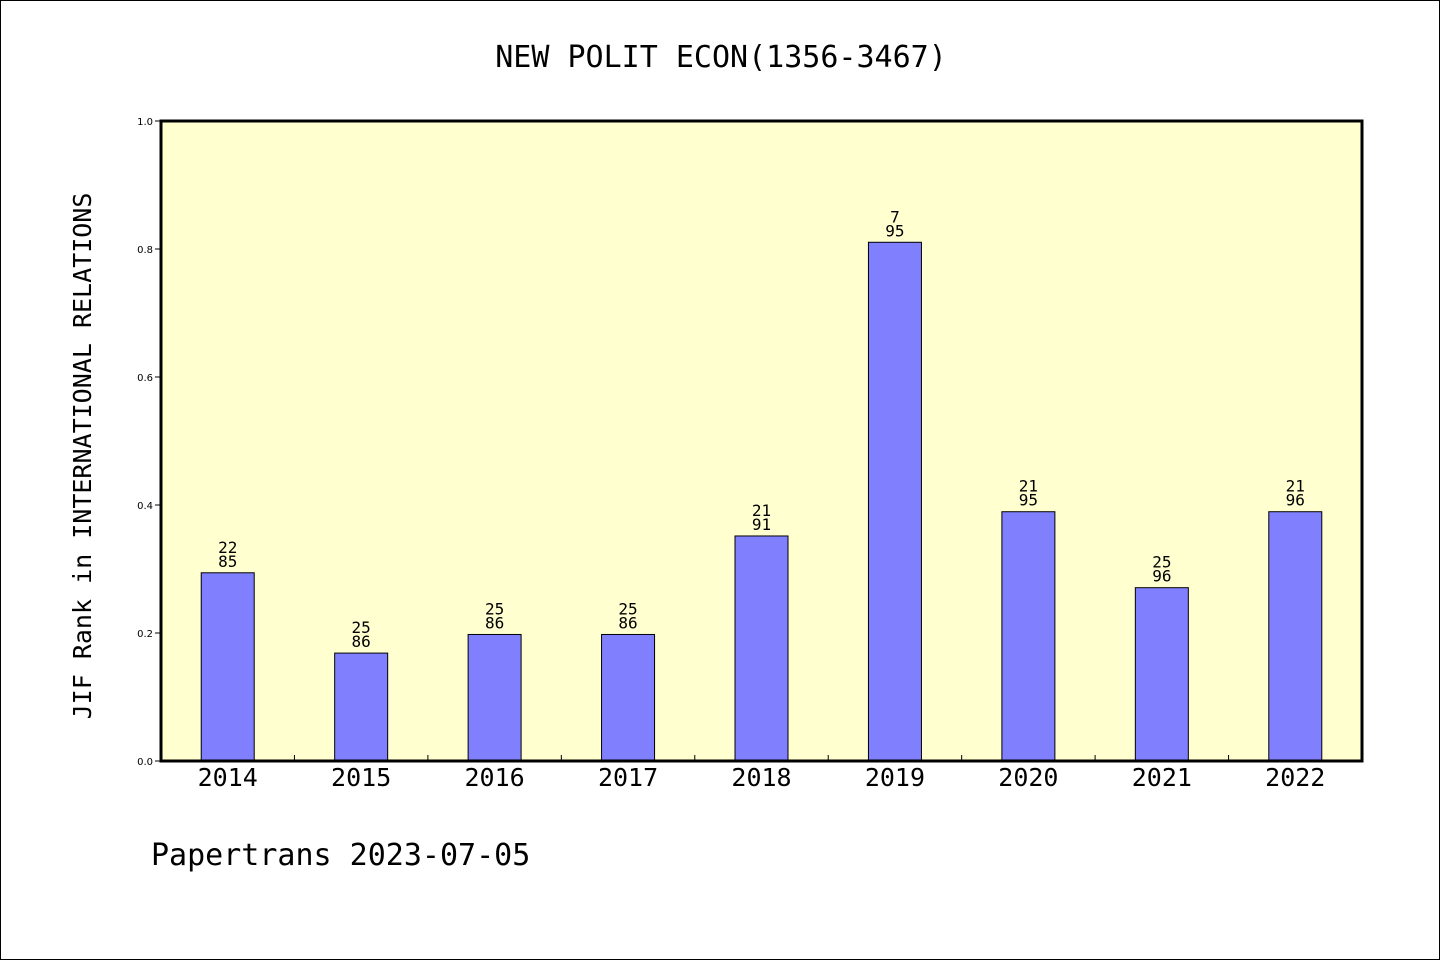  Describe the element at coordinates (895, 777) in the screenshot. I see `x-tick-label: 2019` at that location.